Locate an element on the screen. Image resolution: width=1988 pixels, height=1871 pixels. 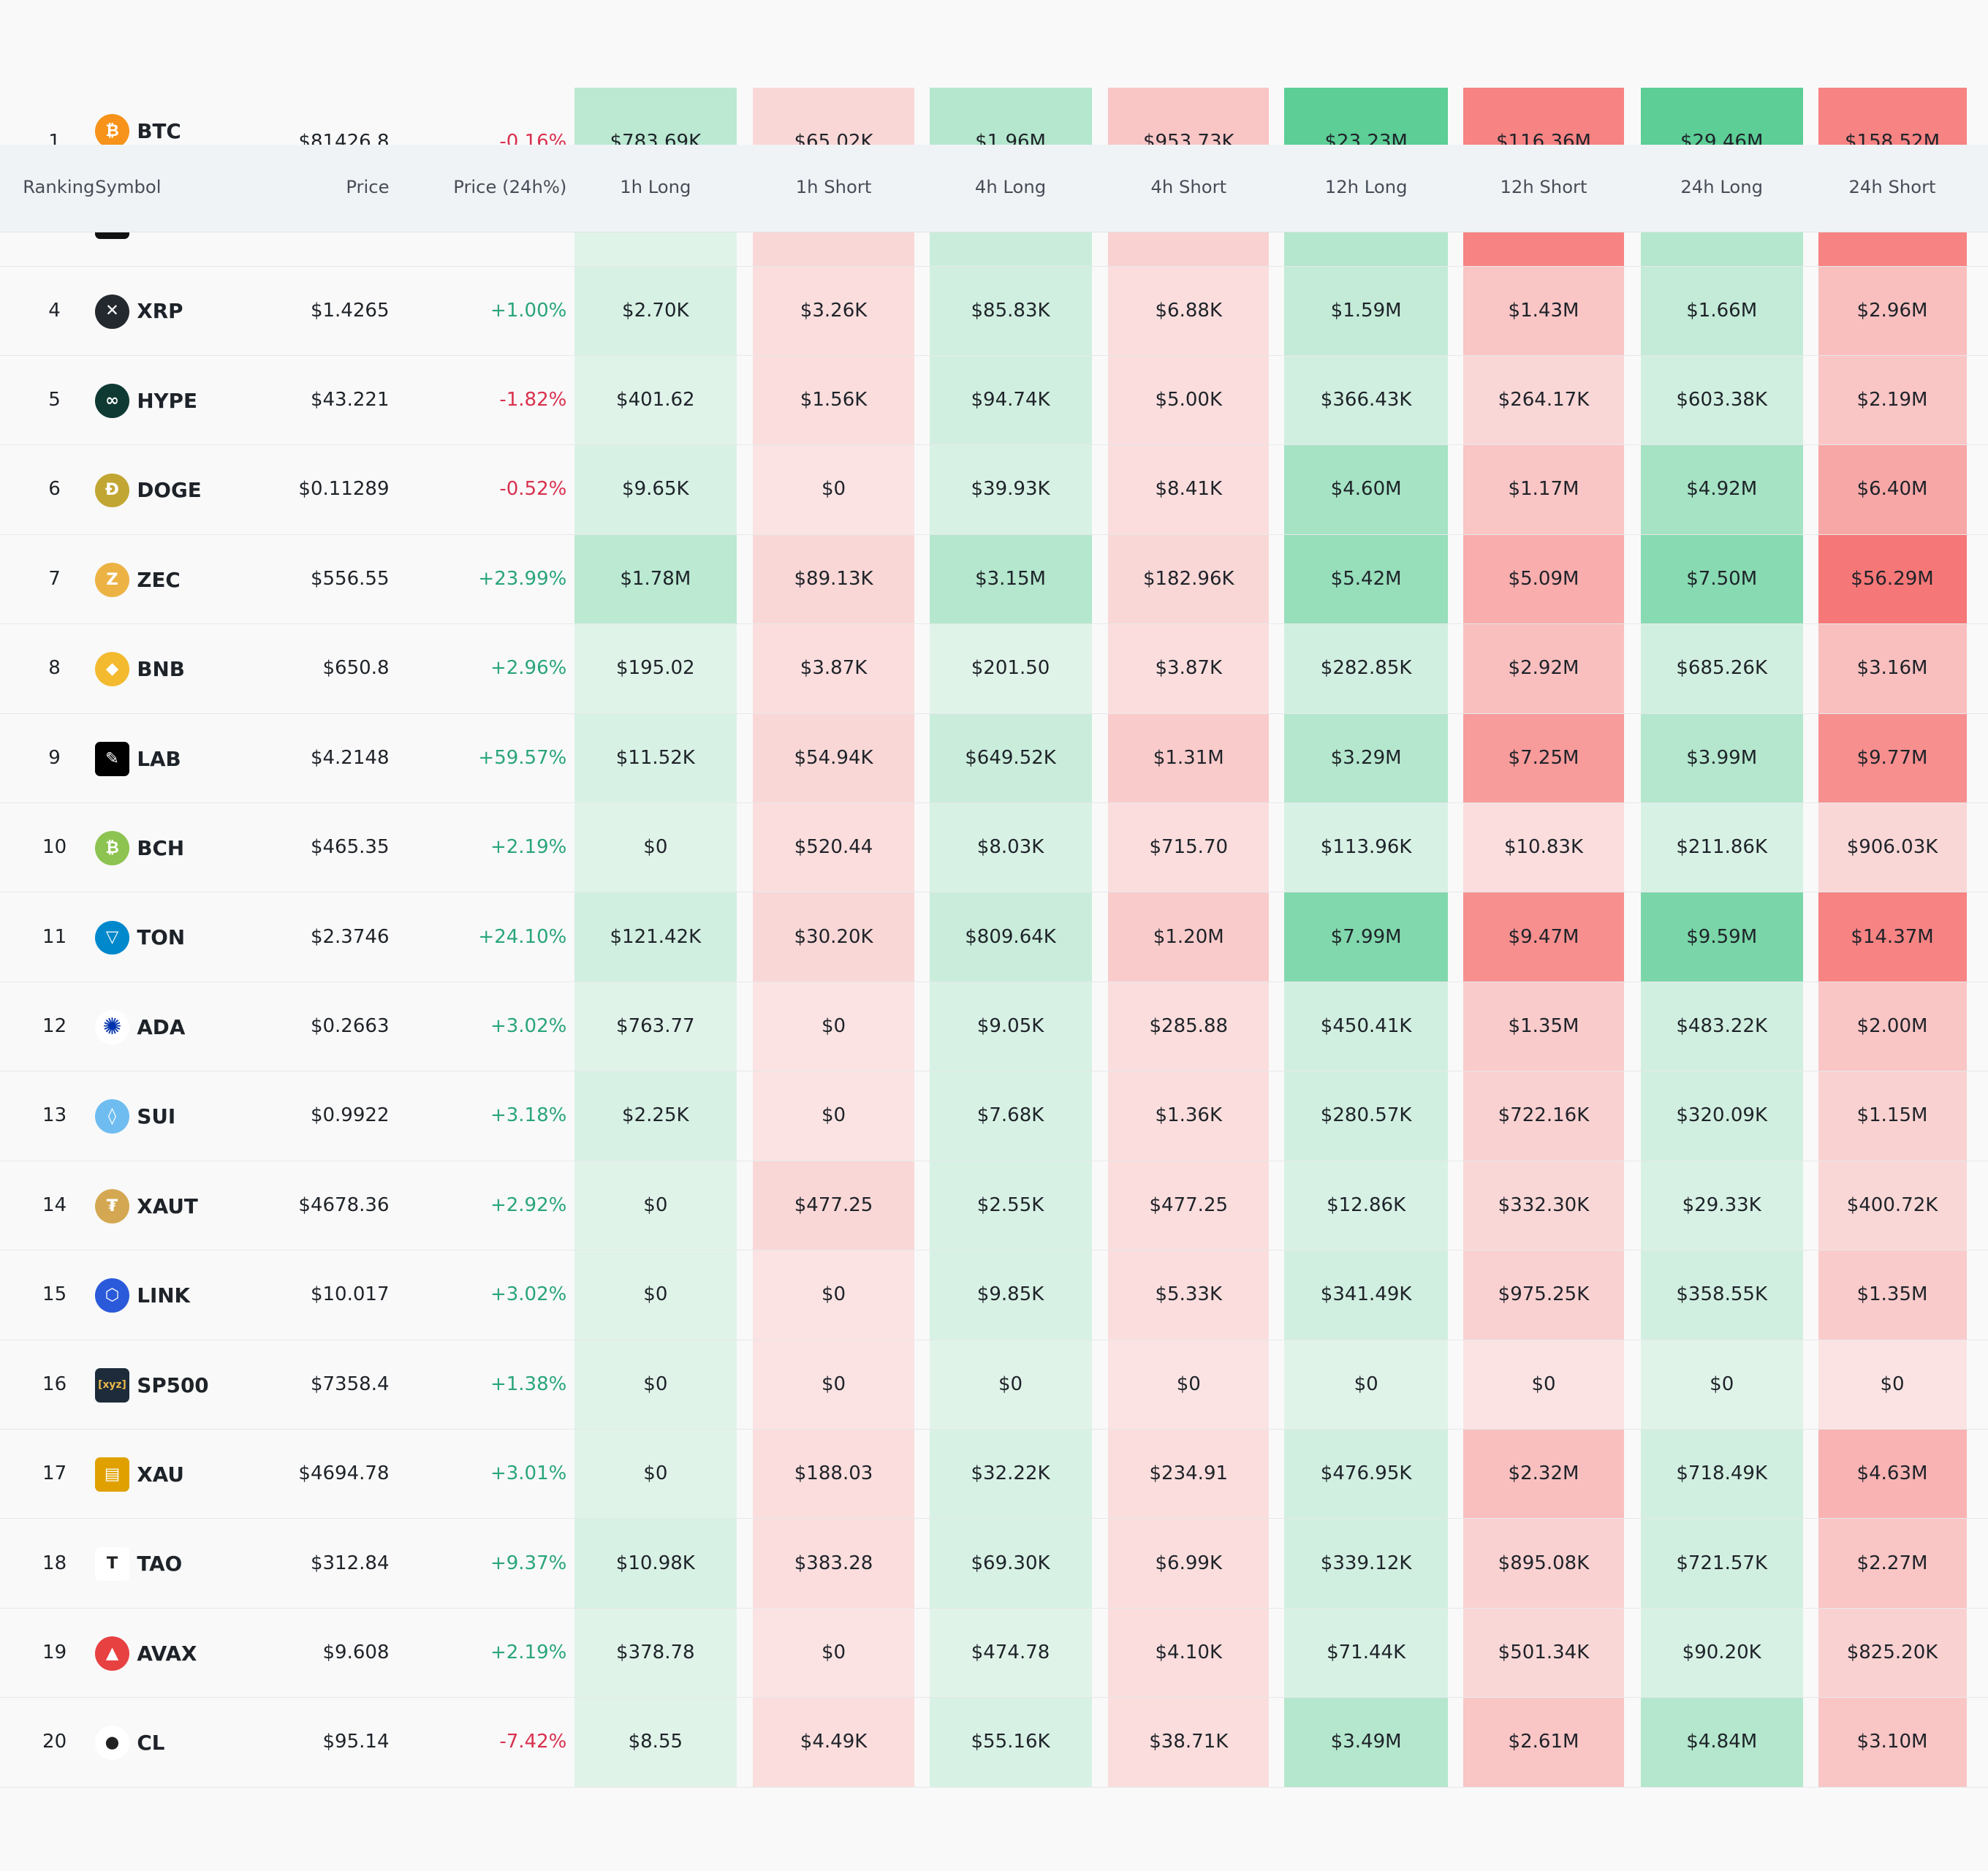
col-price: Price is located at coordinates (368, 187).